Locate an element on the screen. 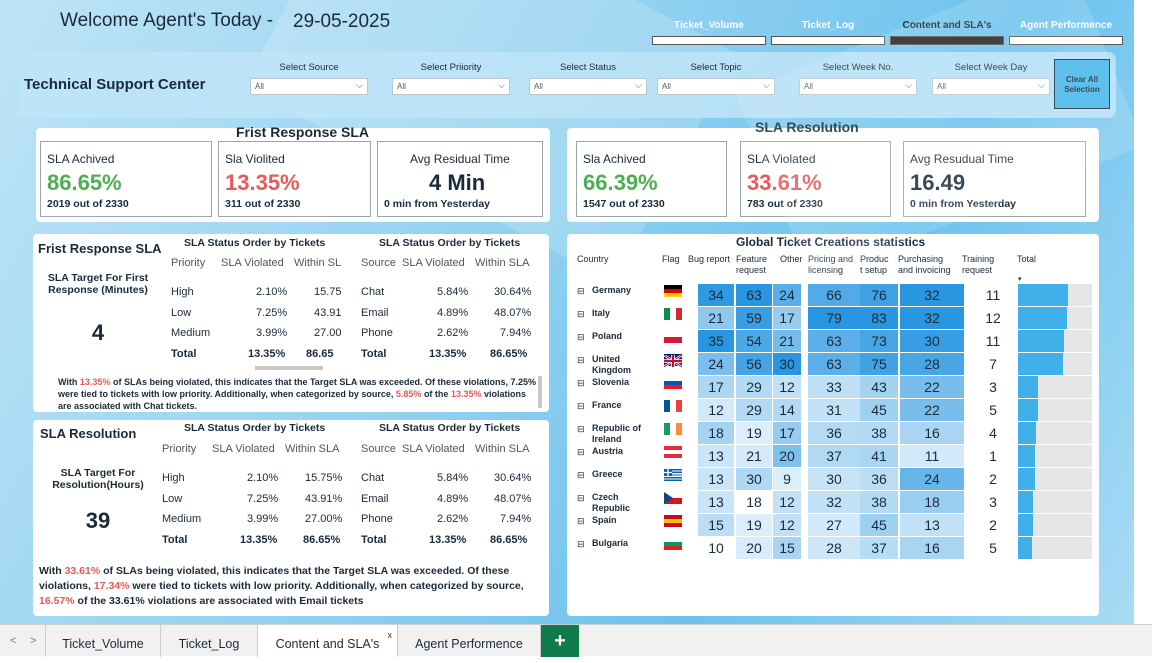  kpi-title: Sla Violited is located at coordinates (255, 159).